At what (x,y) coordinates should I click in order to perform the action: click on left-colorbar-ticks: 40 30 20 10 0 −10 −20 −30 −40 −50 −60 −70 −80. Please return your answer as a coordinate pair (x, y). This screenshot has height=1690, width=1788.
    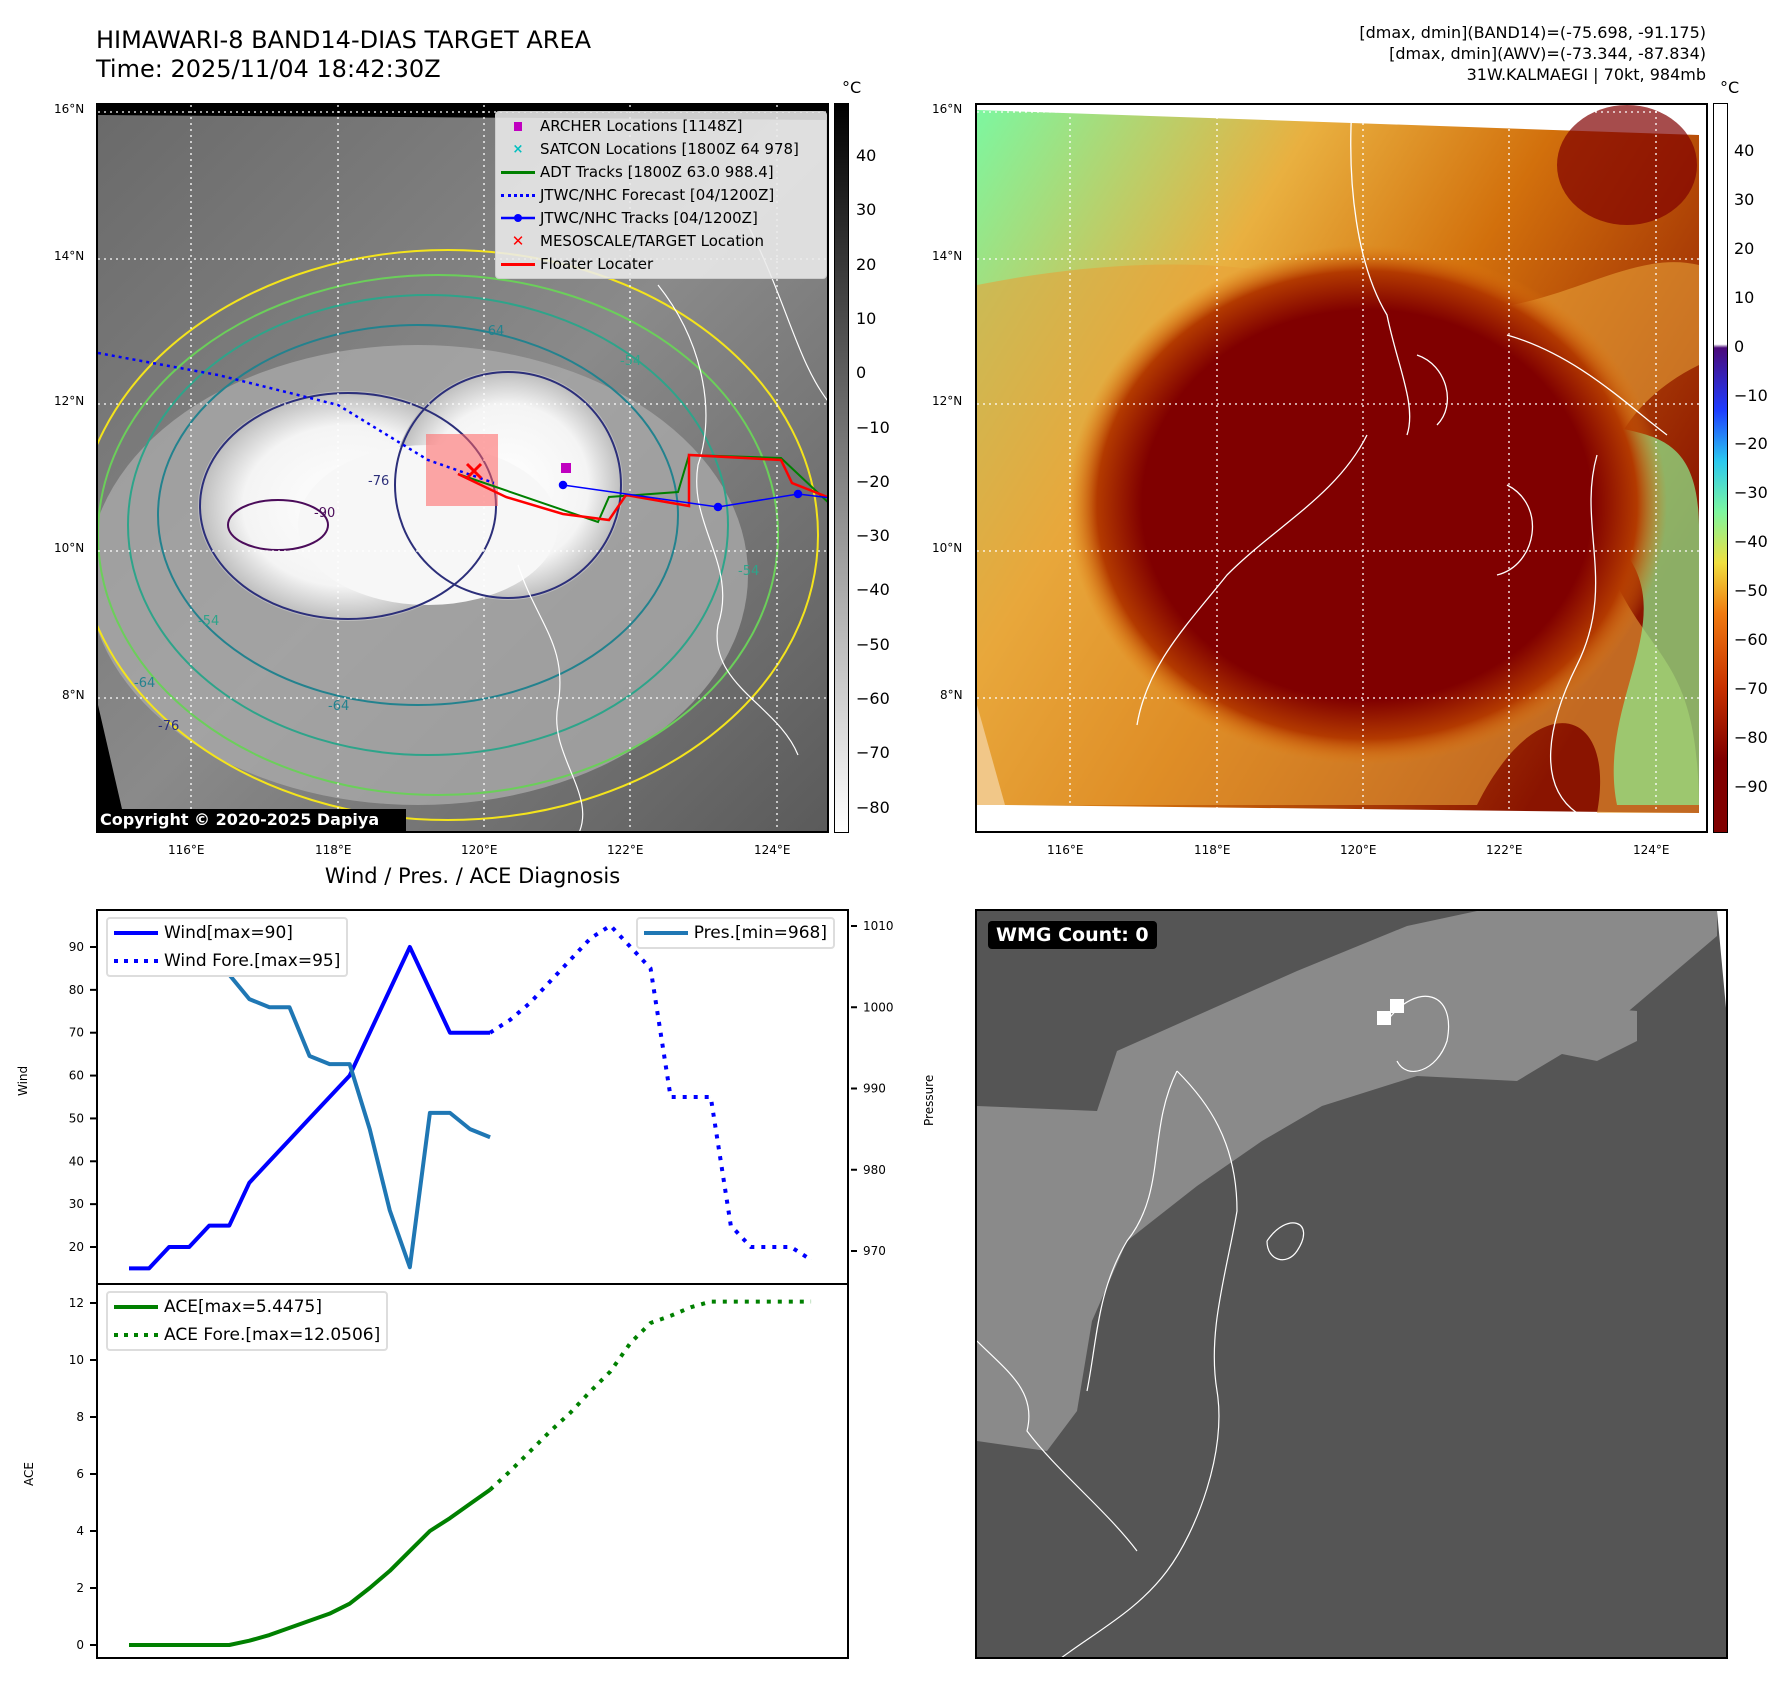
    Looking at the image, I should click on (876, 420).